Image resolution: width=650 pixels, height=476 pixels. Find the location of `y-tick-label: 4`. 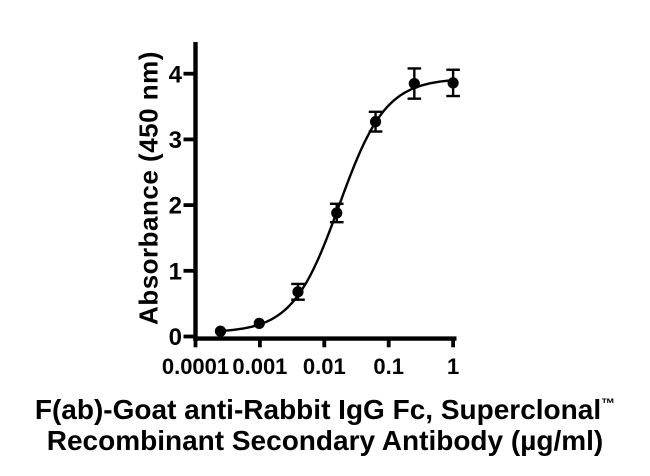

y-tick-label: 4 is located at coordinates (176, 74).